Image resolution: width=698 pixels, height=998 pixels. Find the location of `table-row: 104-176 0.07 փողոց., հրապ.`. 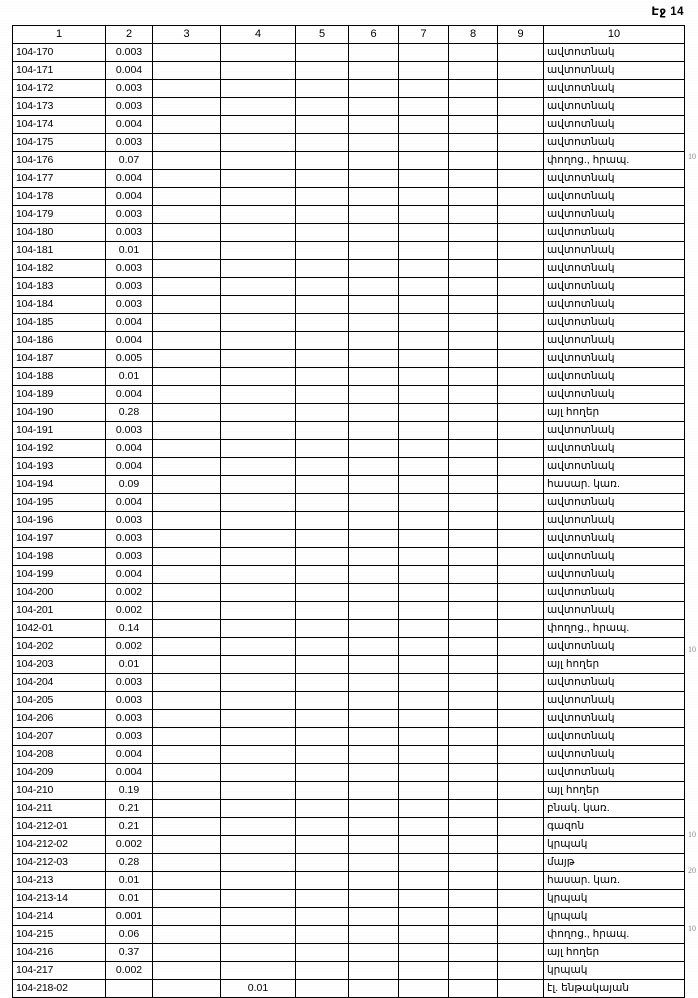

table-row: 104-176 0.07 փողոց., հրապ. is located at coordinates (348, 160).